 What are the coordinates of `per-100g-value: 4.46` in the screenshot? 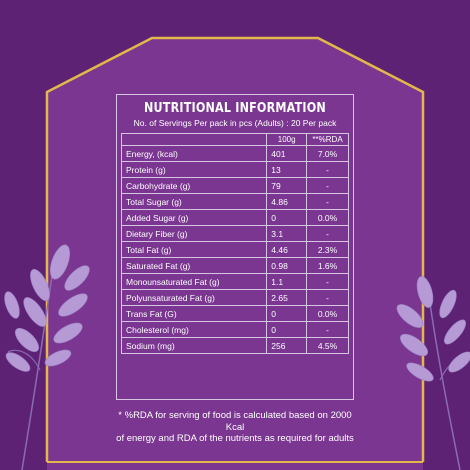 It's located at (287, 249).